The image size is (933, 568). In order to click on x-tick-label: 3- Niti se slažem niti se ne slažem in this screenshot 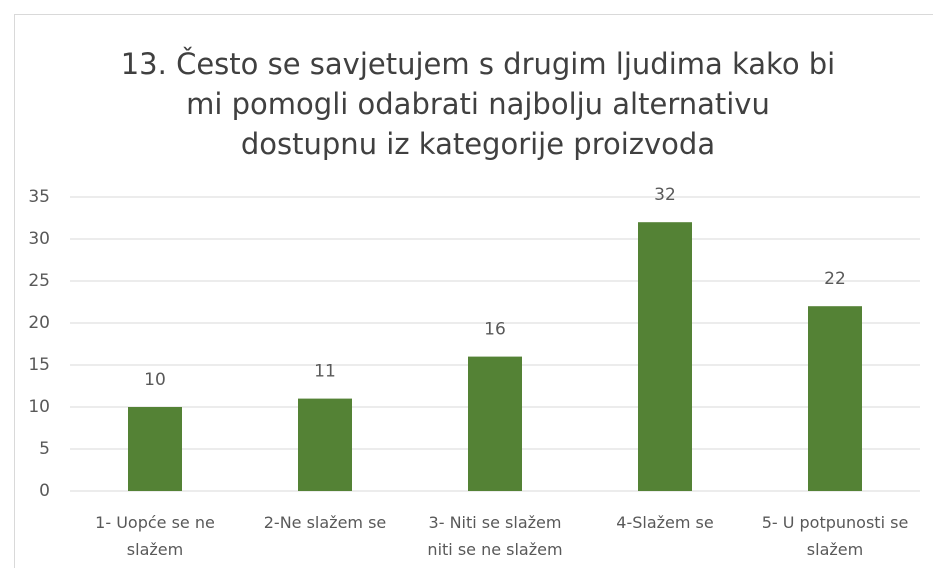, I will do `click(495, 536)`.